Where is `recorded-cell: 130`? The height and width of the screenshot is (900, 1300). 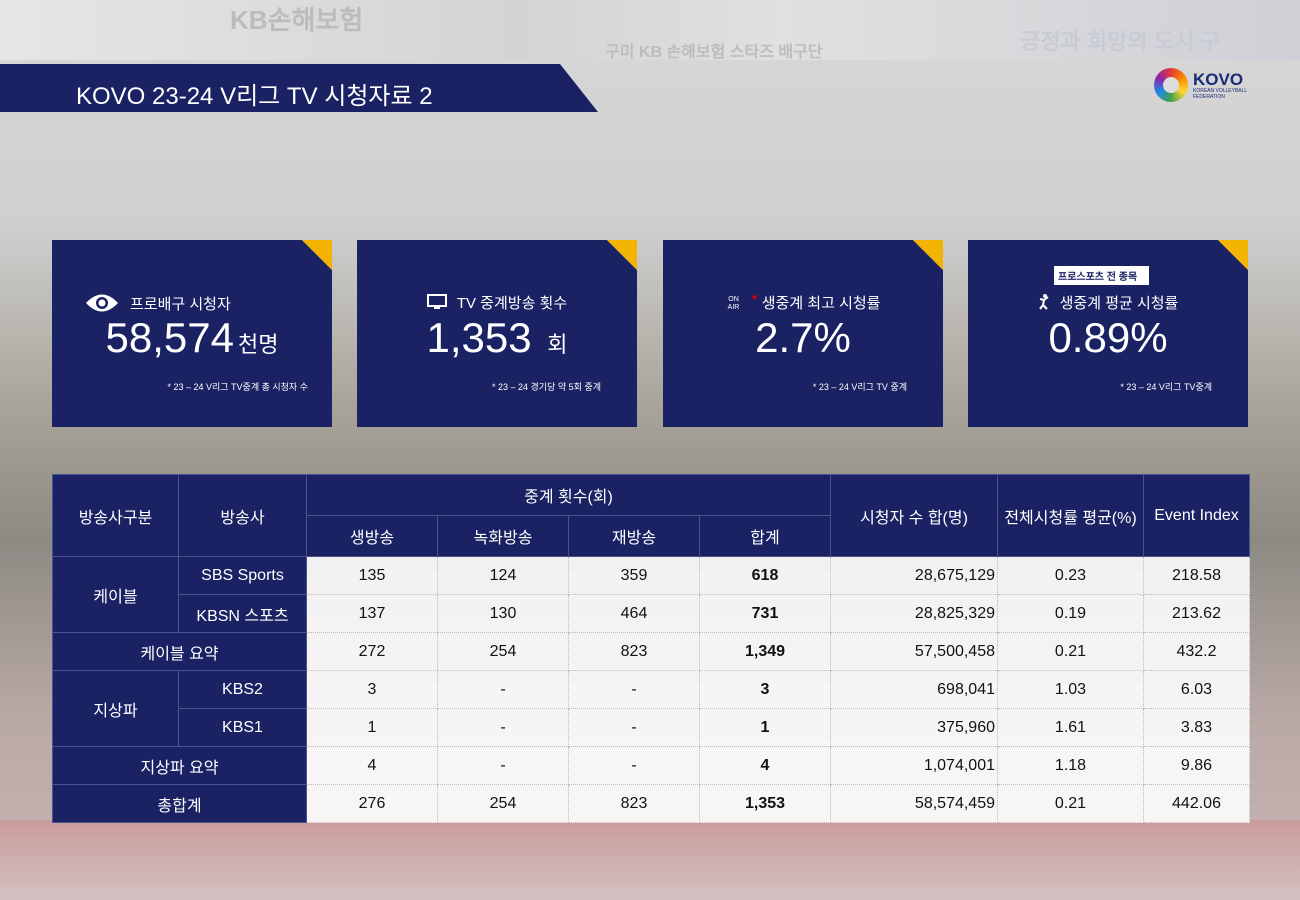 recorded-cell: 130 is located at coordinates (503, 613).